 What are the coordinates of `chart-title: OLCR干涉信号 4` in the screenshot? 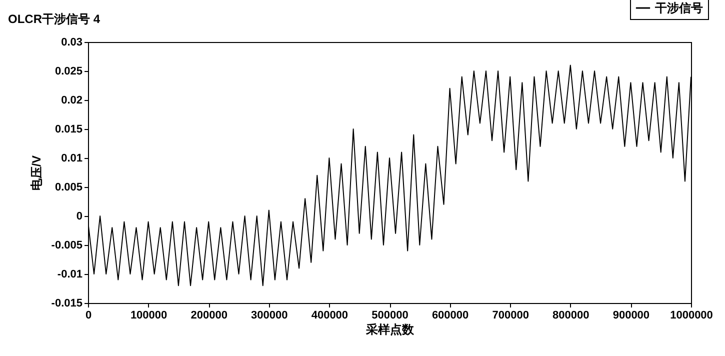 It's located at (54, 19).